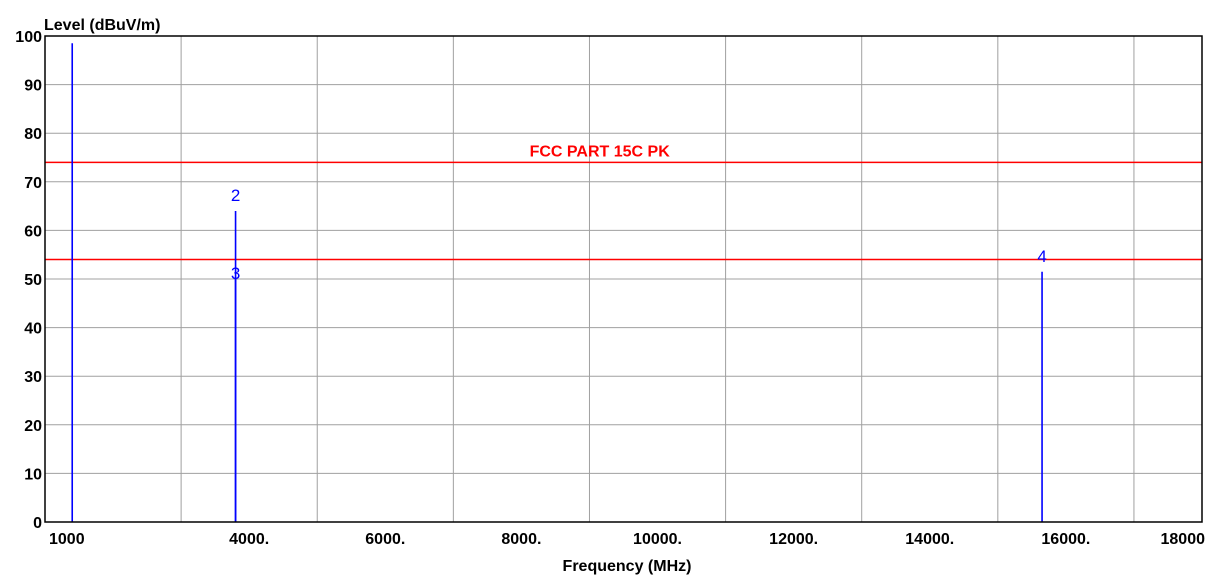  Describe the element at coordinates (627, 566) in the screenshot. I see `x-axis-title: Frequency (MHz)` at that location.